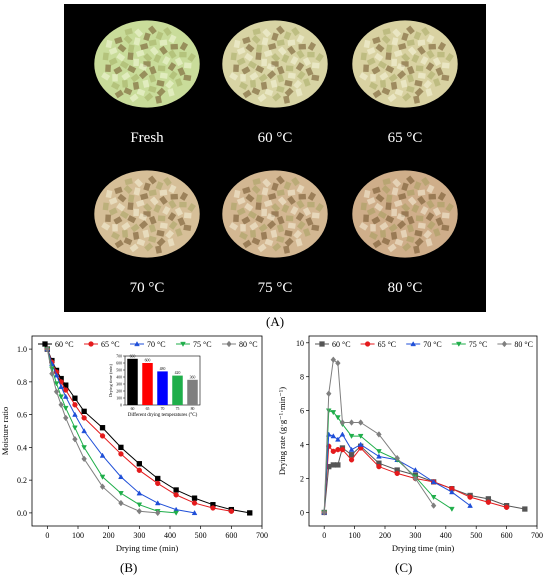  I want to click on series-line, so click(111, 431).